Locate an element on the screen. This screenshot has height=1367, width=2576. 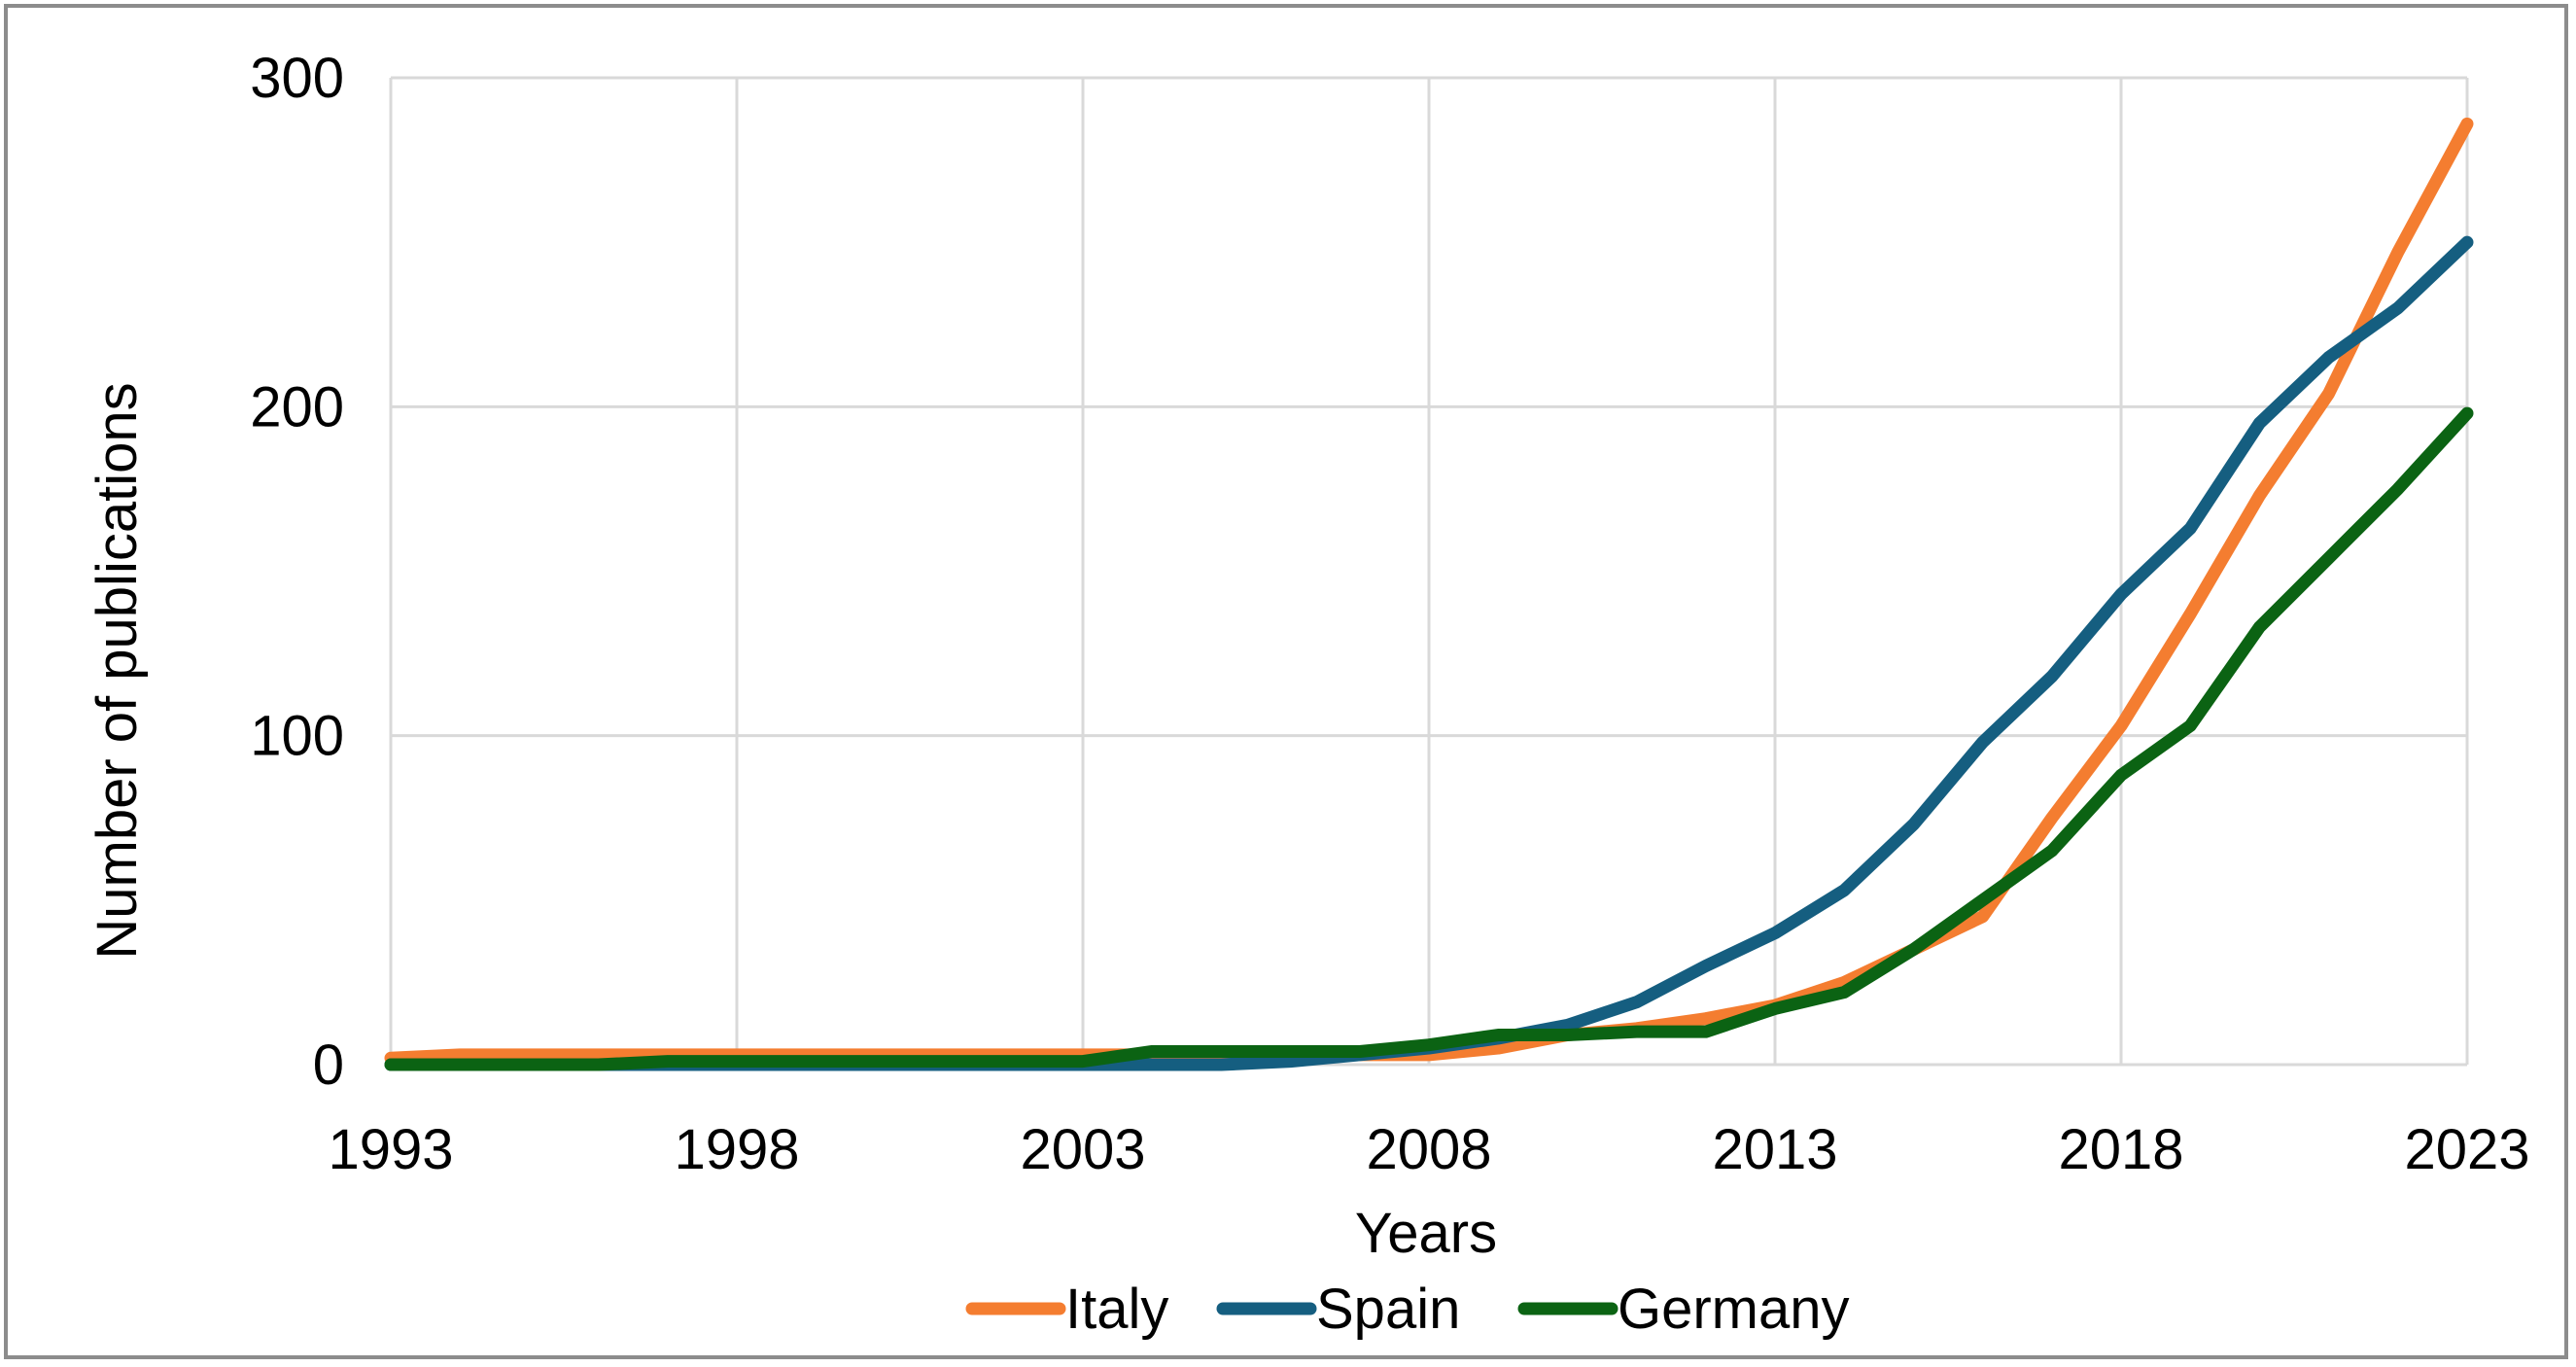
legend-label: Spain is located at coordinates (1388, 1309).